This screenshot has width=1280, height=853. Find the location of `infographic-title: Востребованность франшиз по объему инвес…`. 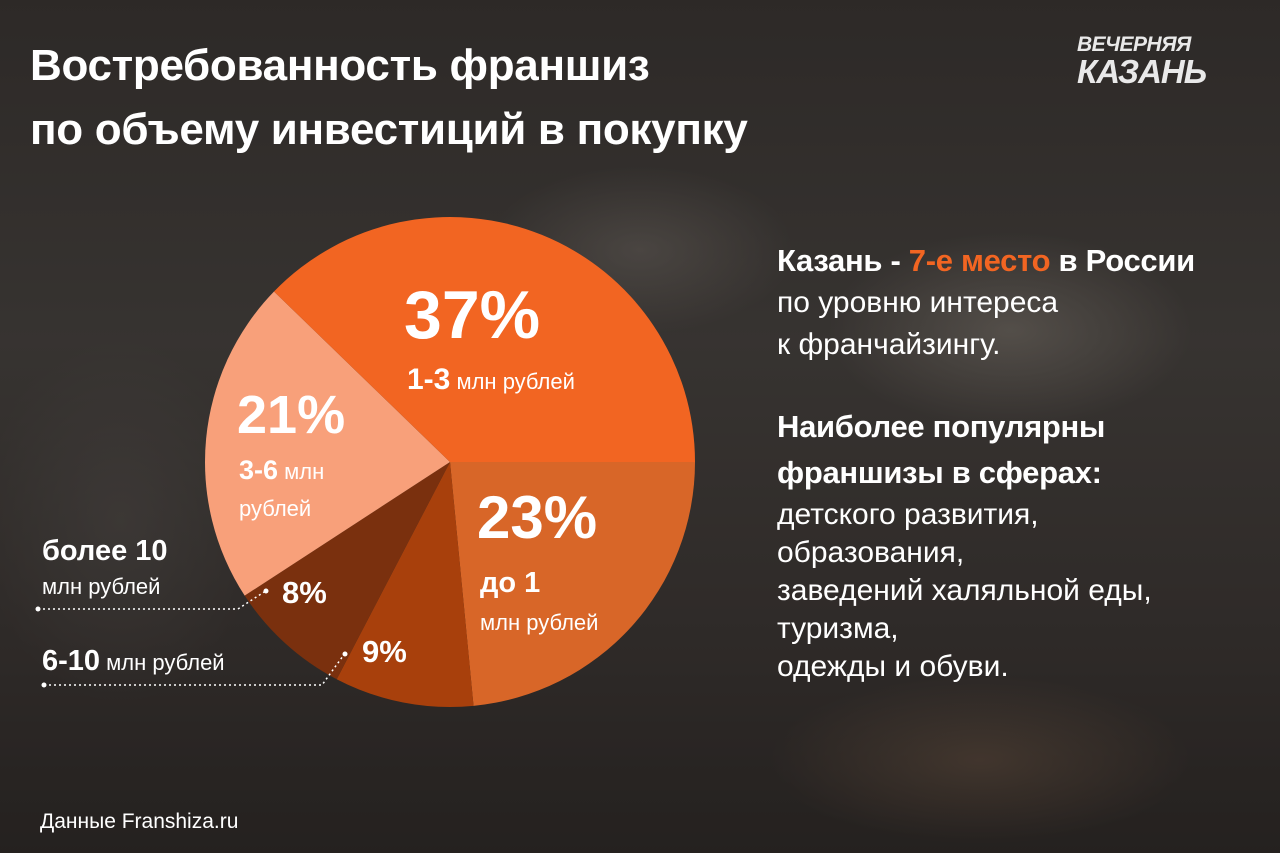

infographic-title: Востребованность франшиз по объему инвес… is located at coordinates (460, 98).